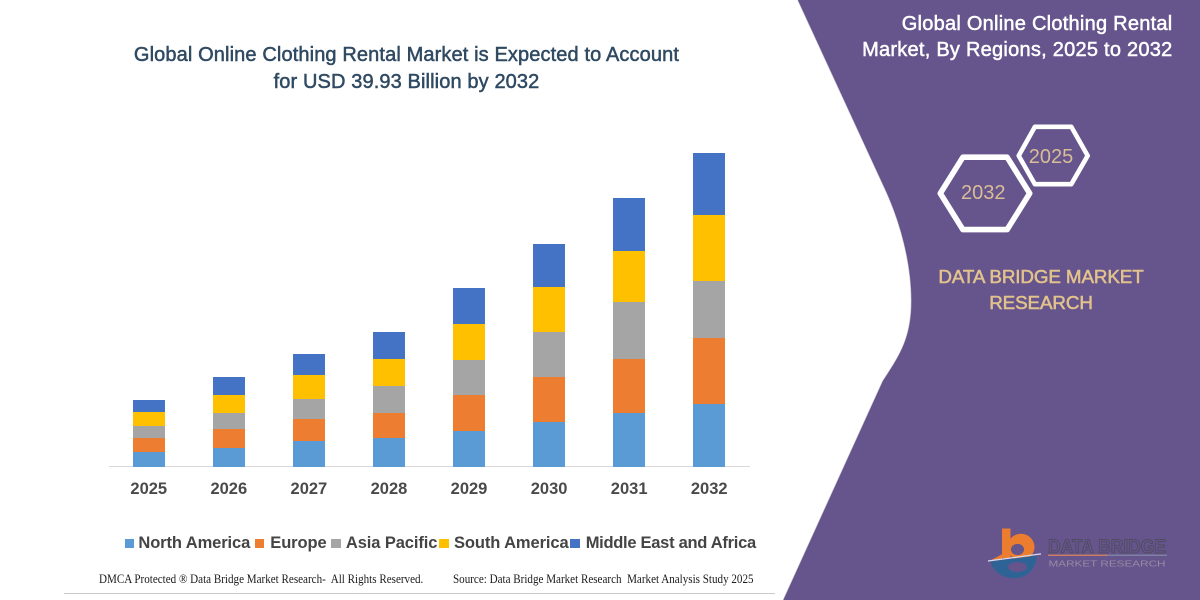  I want to click on svg-text: 2025, so click(1051, 157).